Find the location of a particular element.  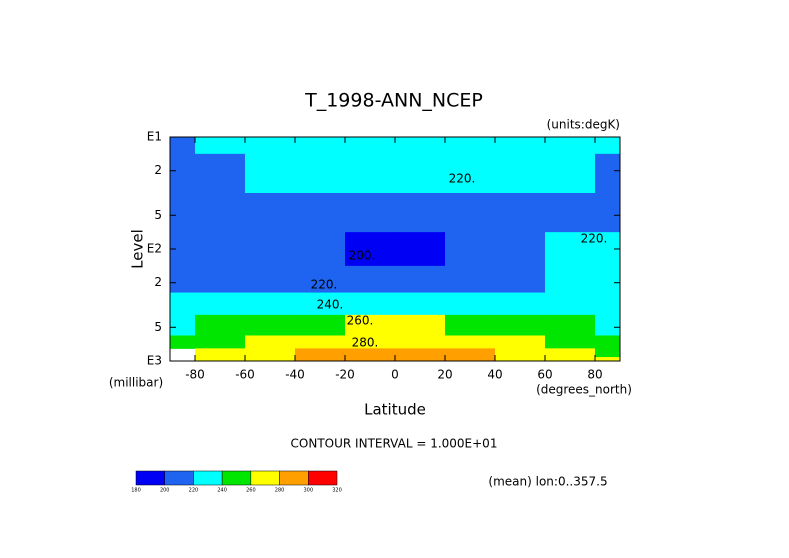

colorbar-label: 220 is located at coordinates (194, 491).